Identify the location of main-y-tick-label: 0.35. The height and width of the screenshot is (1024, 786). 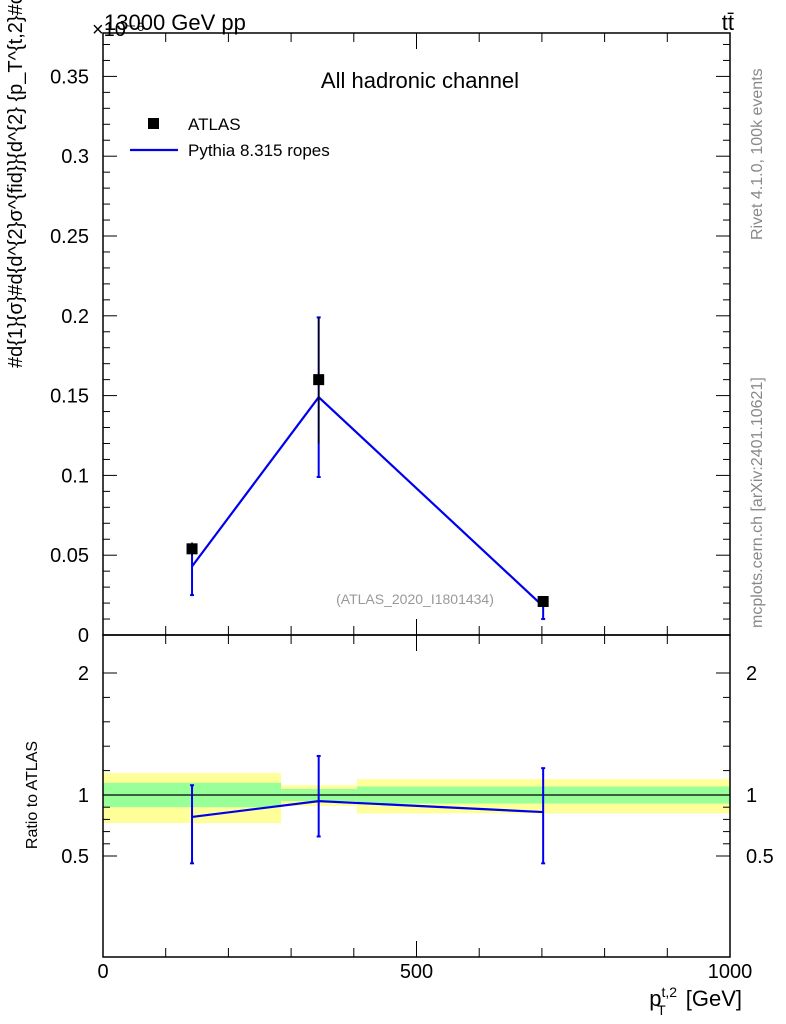
(69, 77).